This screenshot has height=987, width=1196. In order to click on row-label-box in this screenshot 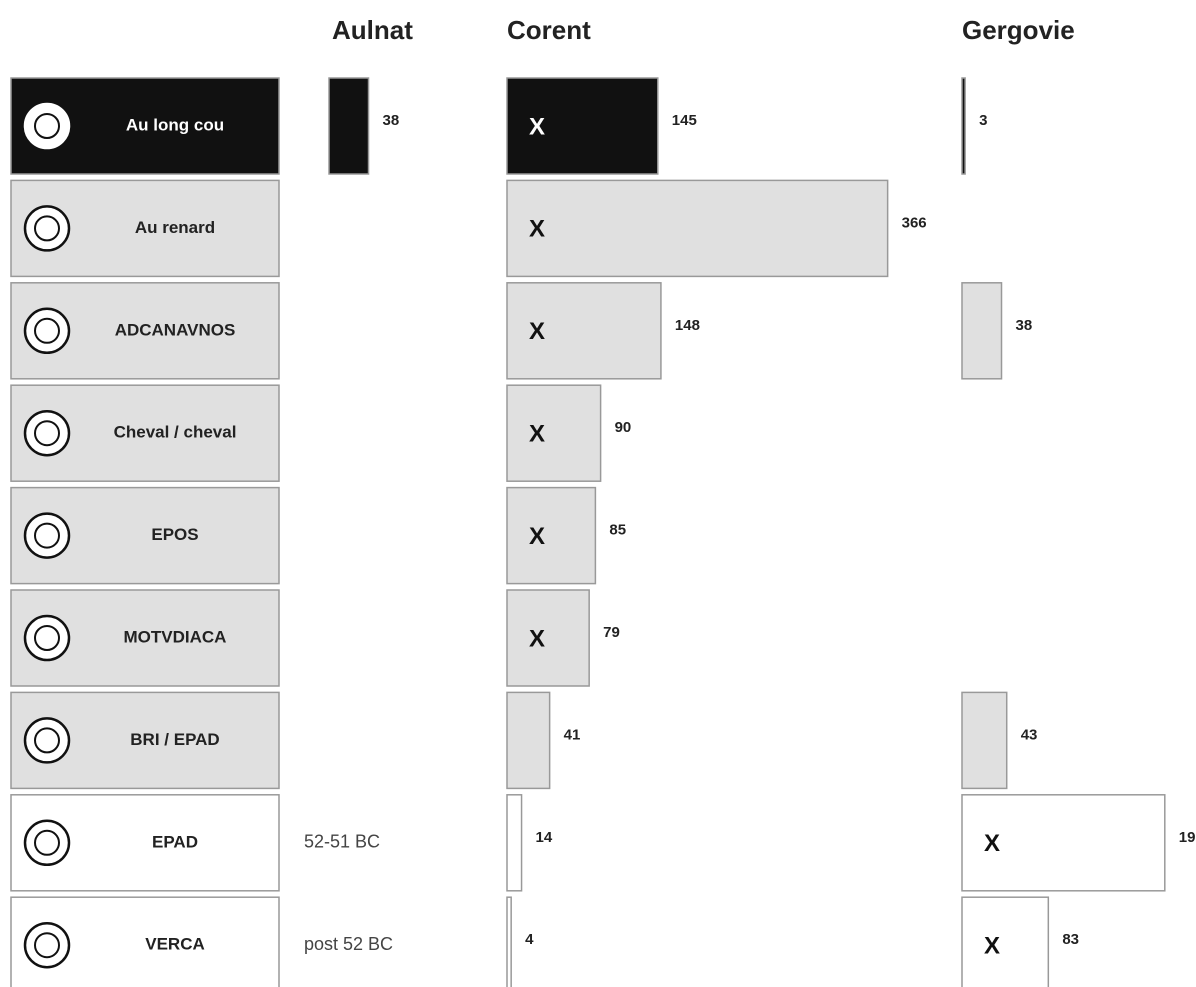, I will do `click(145, 228)`.